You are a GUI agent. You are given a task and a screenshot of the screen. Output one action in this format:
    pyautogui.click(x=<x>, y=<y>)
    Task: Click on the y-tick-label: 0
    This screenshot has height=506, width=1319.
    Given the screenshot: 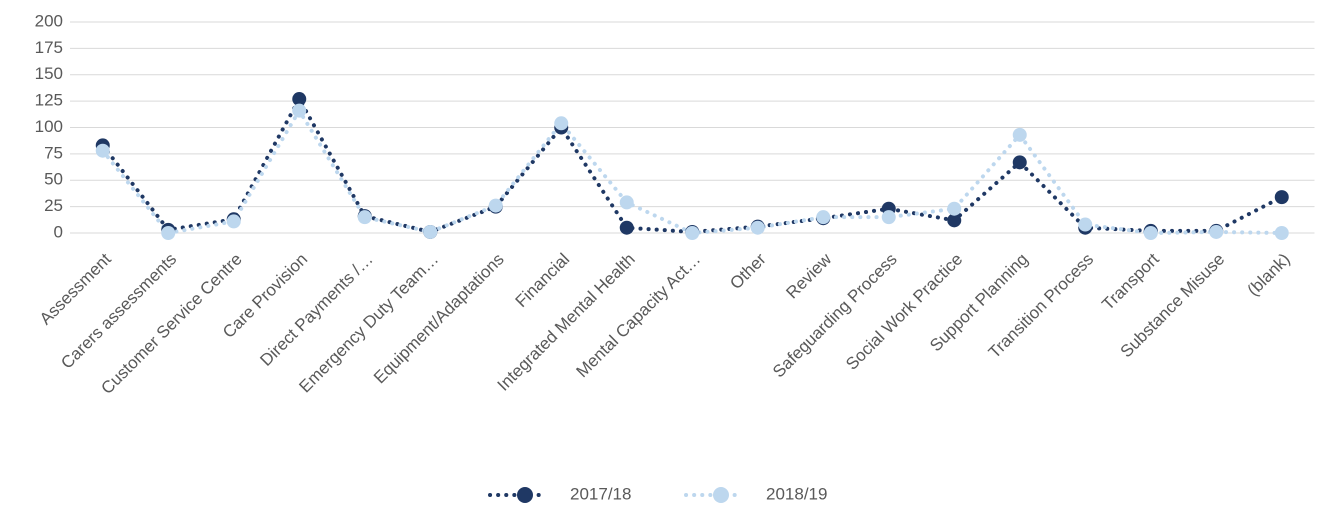 What is the action you would take?
    pyautogui.click(x=58, y=231)
    